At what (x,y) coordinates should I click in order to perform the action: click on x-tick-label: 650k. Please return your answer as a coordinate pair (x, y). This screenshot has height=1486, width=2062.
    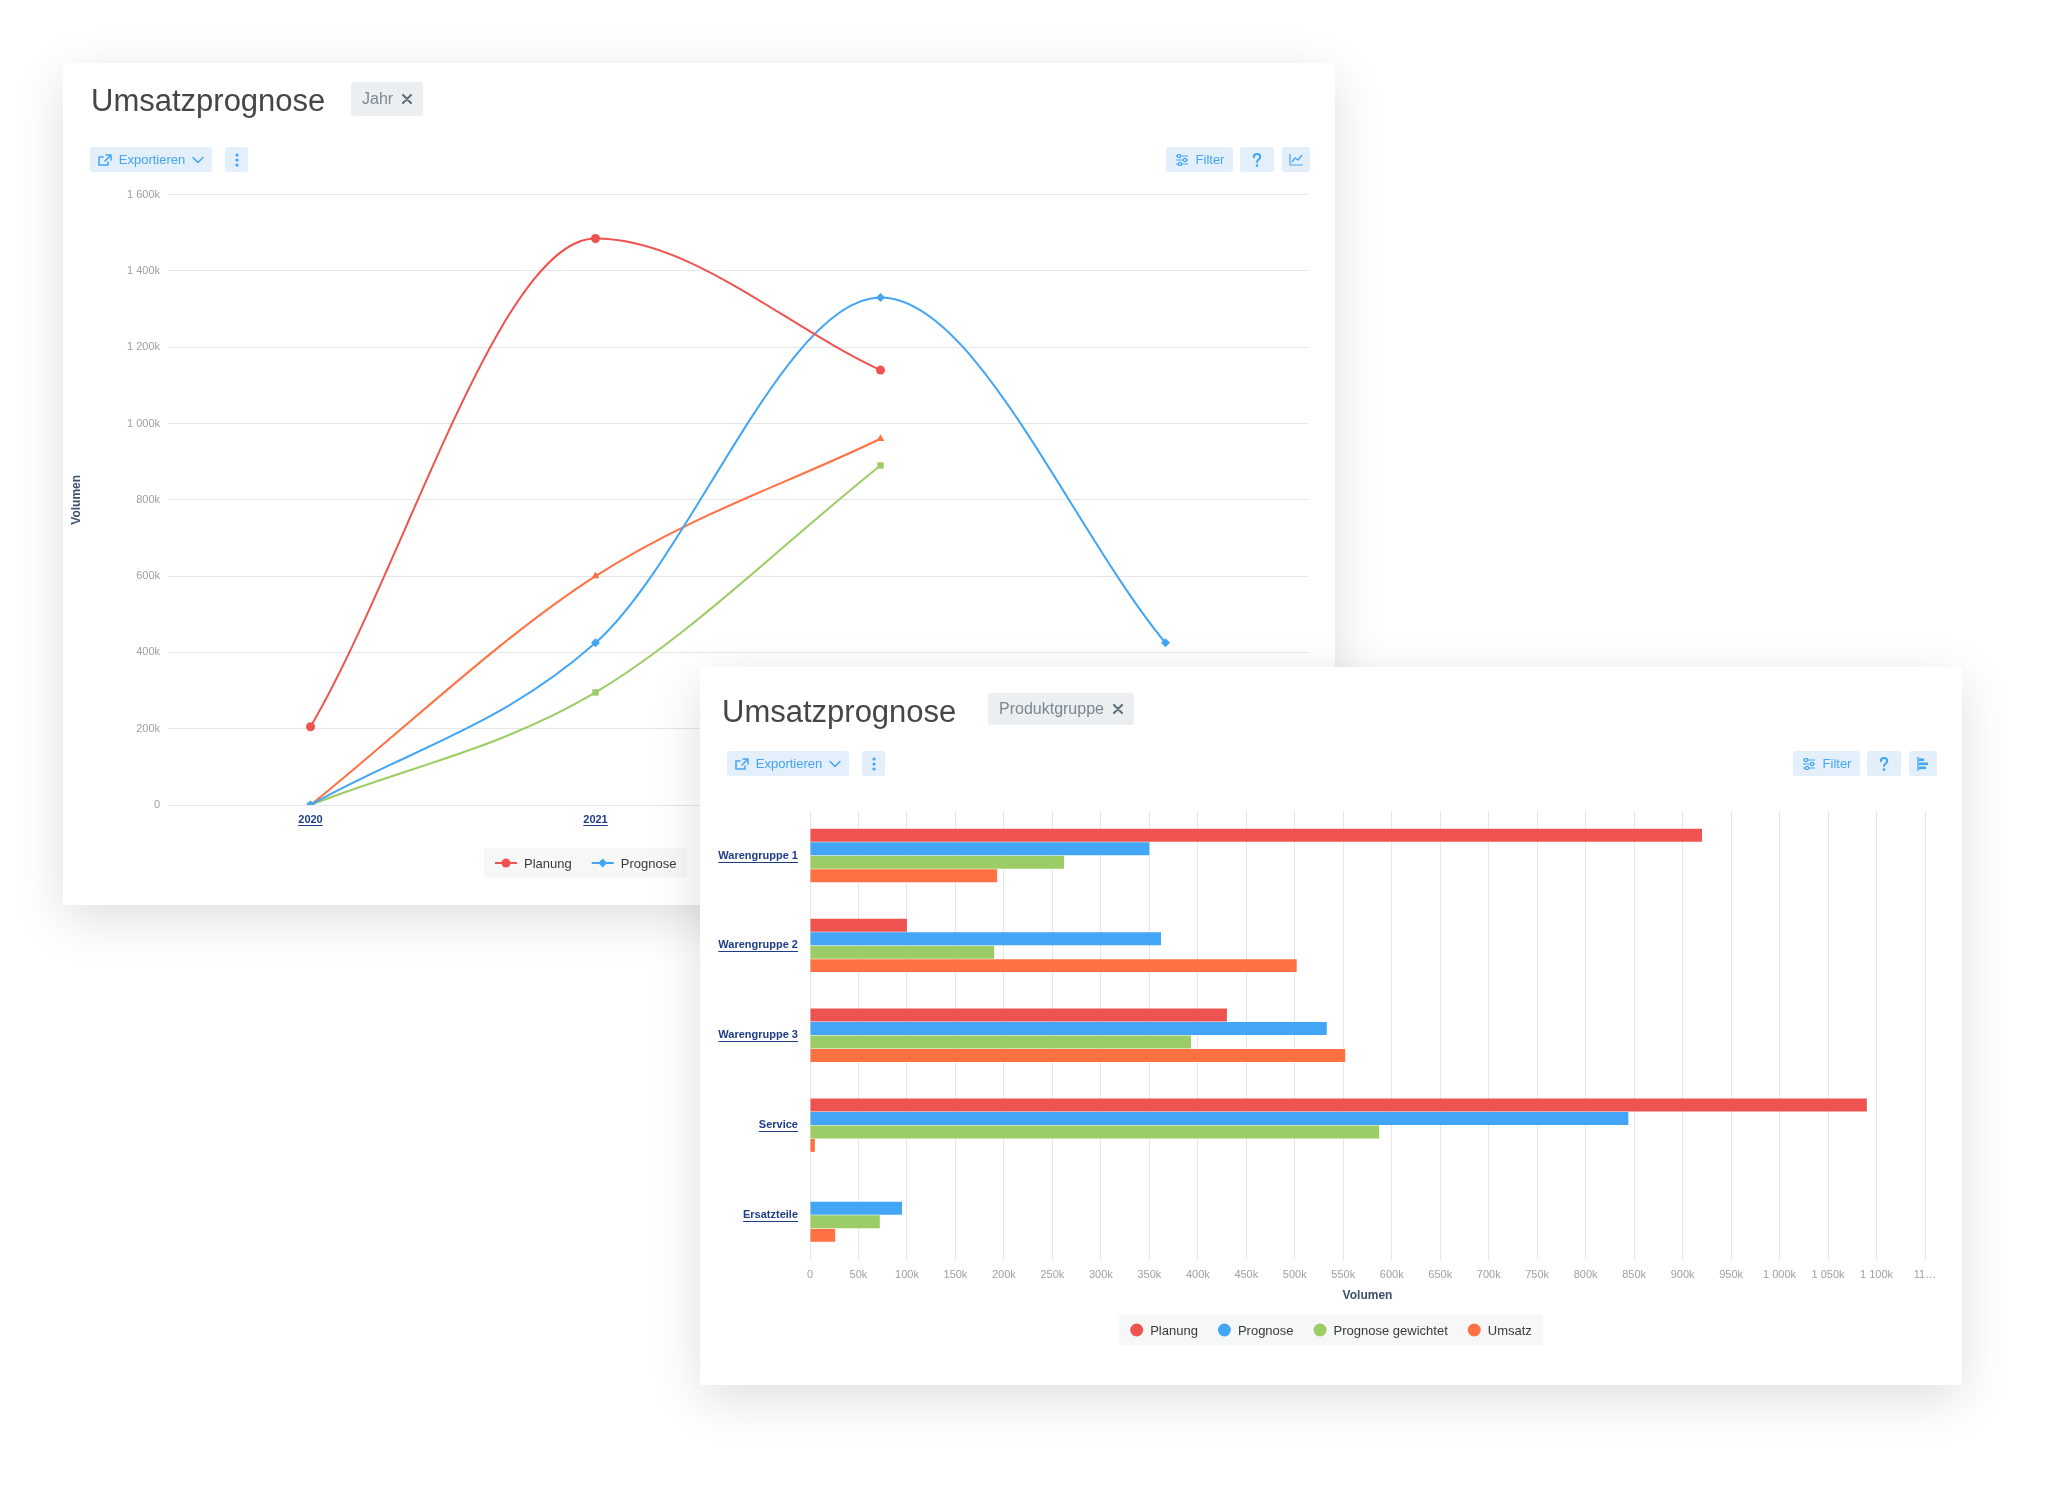
    Looking at the image, I should click on (1440, 1273).